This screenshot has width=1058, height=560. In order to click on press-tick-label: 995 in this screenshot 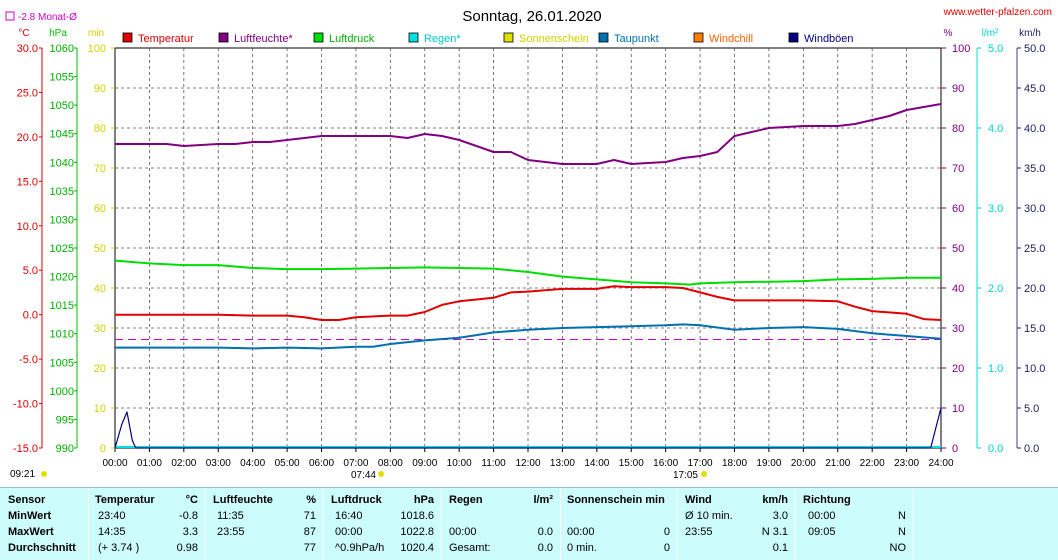, I will do `click(65, 420)`.